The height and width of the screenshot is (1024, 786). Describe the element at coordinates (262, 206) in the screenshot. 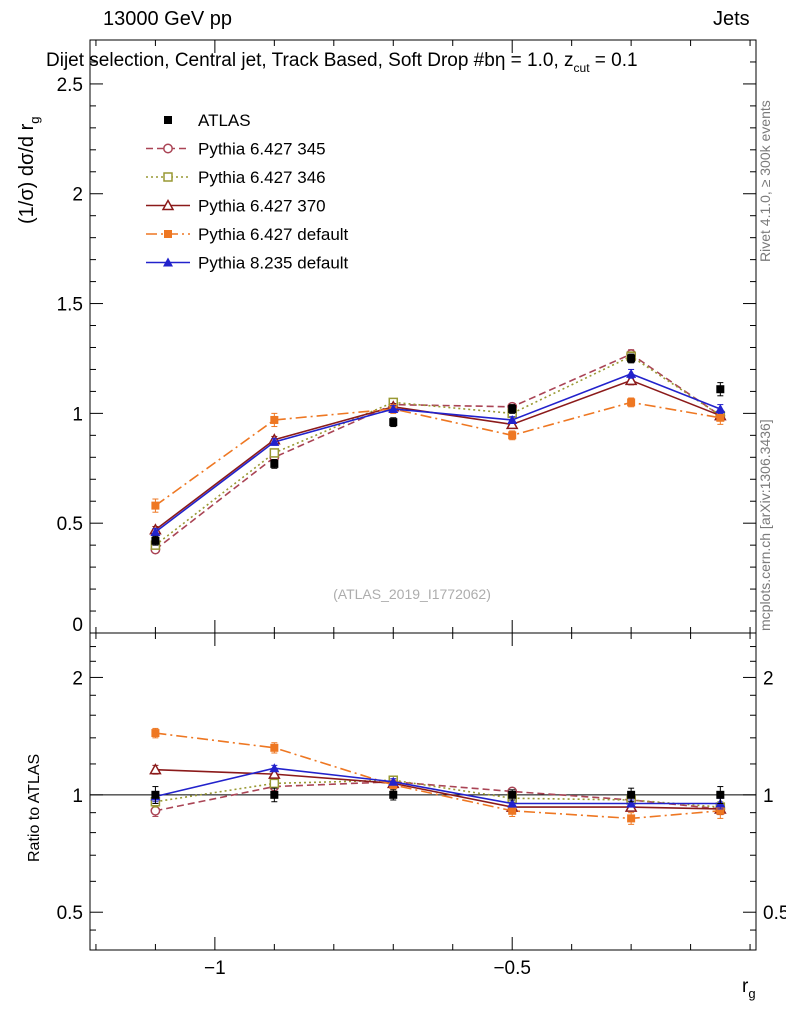

I see `legend-label: Pythia 6.427 370` at that location.